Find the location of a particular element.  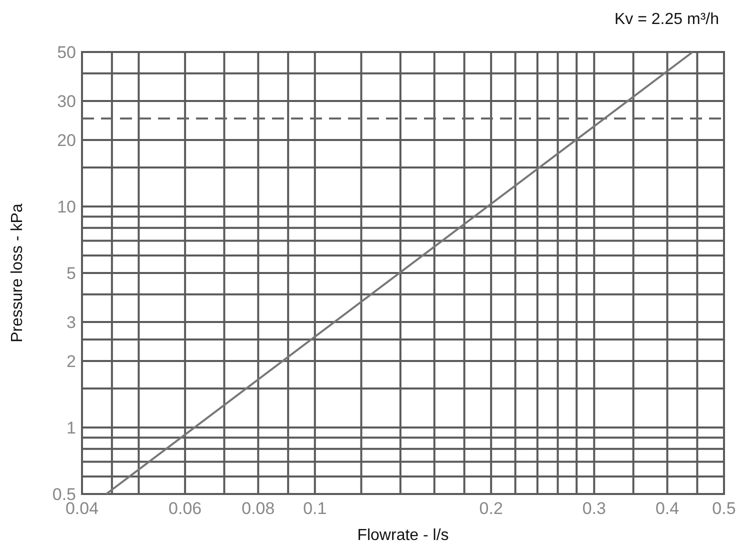

y-tick-label: 20 is located at coordinates (66, 140).